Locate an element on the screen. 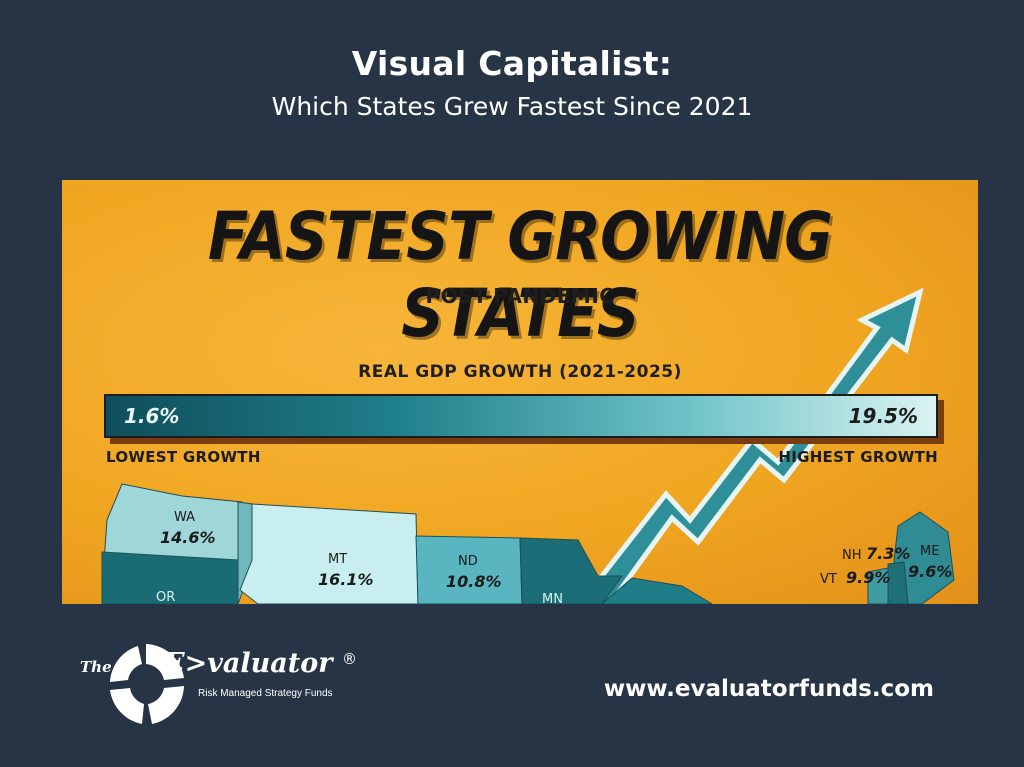 Image resolution: width=1024 pixels, height=767 pixels. state-mn is located at coordinates (571, 570).